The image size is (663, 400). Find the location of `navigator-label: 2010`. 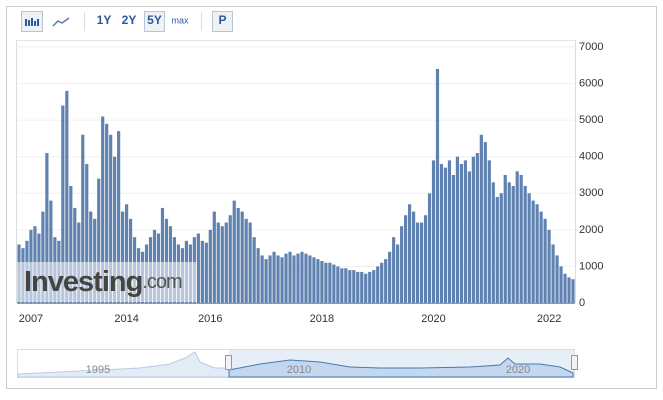

navigator-label: 2010 is located at coordinates (299, 370).